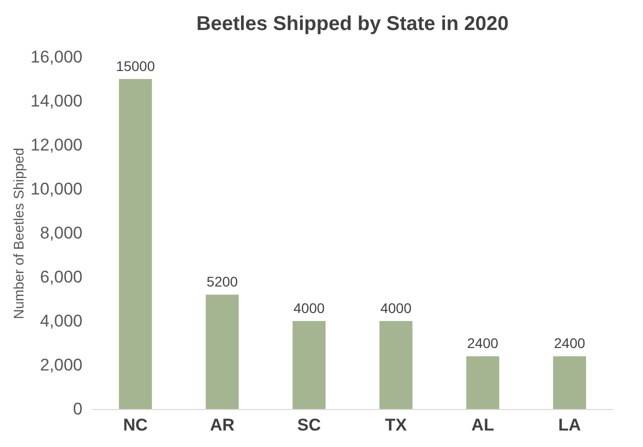 The image size is (643, 447). Describe the element at coordinates (222, 425) in the screenshot. I see `x-tick-label: AR` at that location.